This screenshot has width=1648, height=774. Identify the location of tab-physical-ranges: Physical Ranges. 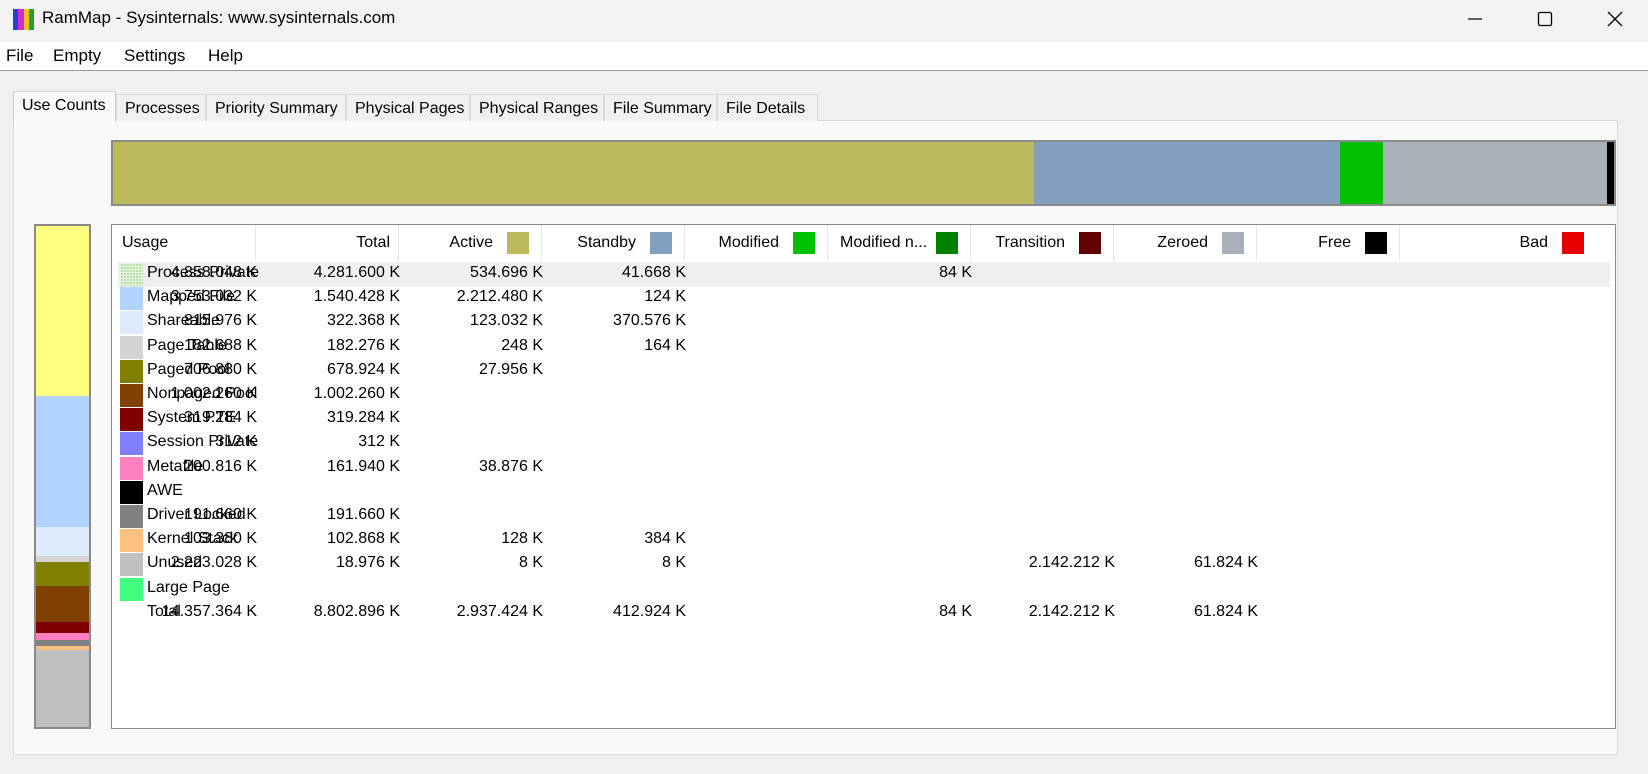
(537, 107).